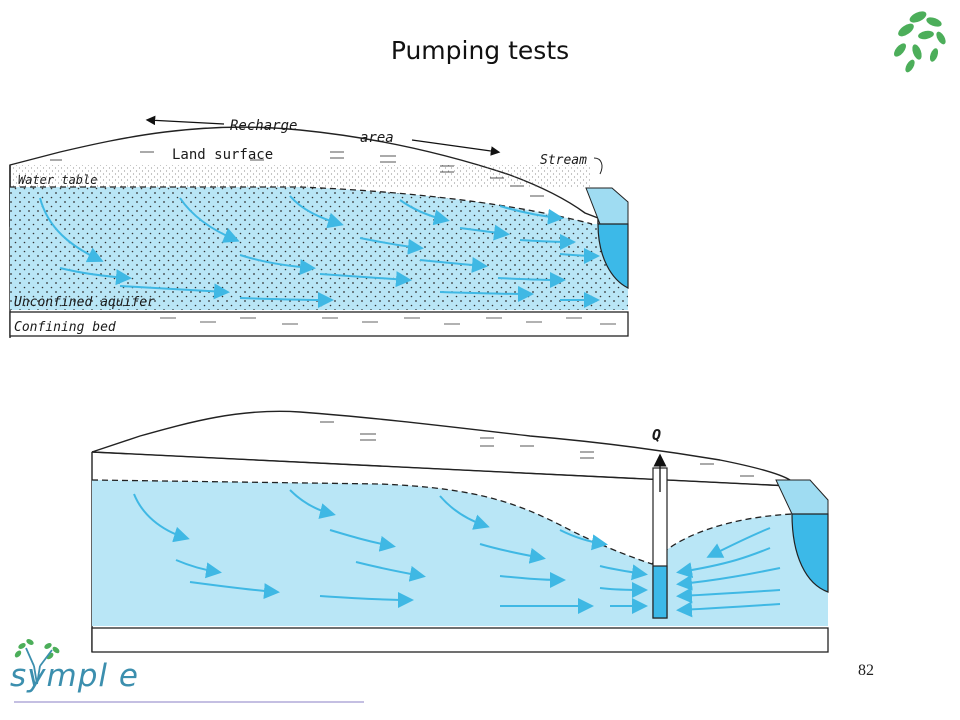 The height and width of the screenshot is (720, 960). Describe the element at coordinates (480, 50) in the screenshot. I see `slide-title: Pumping tests` at that location.